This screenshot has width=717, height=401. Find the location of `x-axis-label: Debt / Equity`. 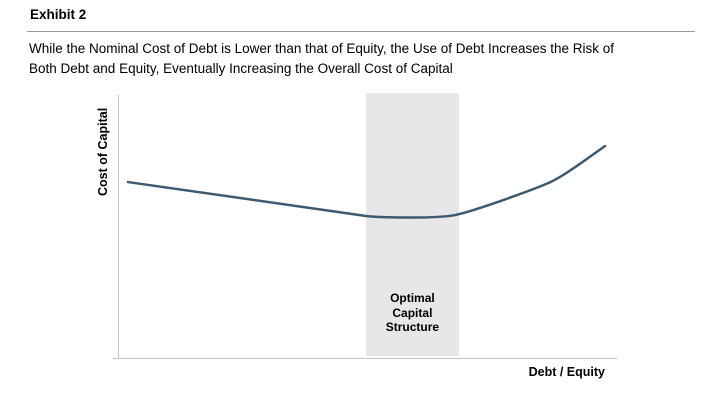

x-axis-label: Debt / Equity is located at coordinates (566, 372).